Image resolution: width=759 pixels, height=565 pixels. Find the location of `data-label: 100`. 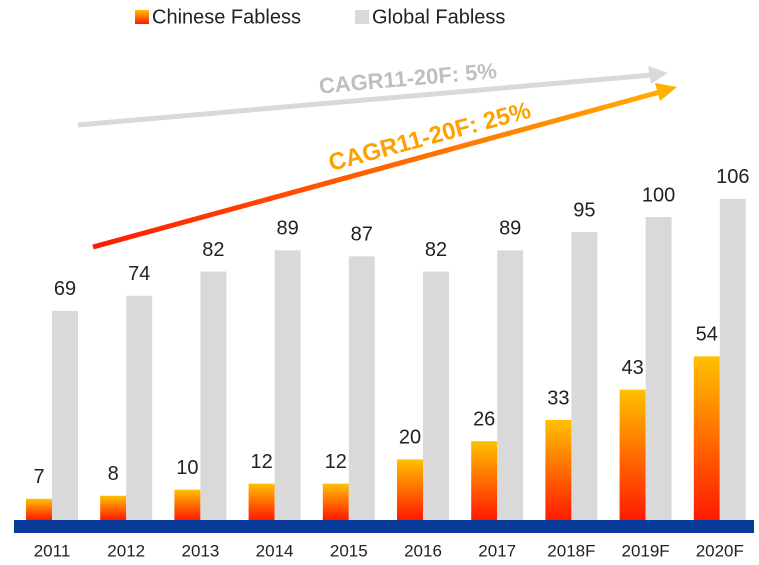

data-label: 100 is located at coordinates (658, 195).